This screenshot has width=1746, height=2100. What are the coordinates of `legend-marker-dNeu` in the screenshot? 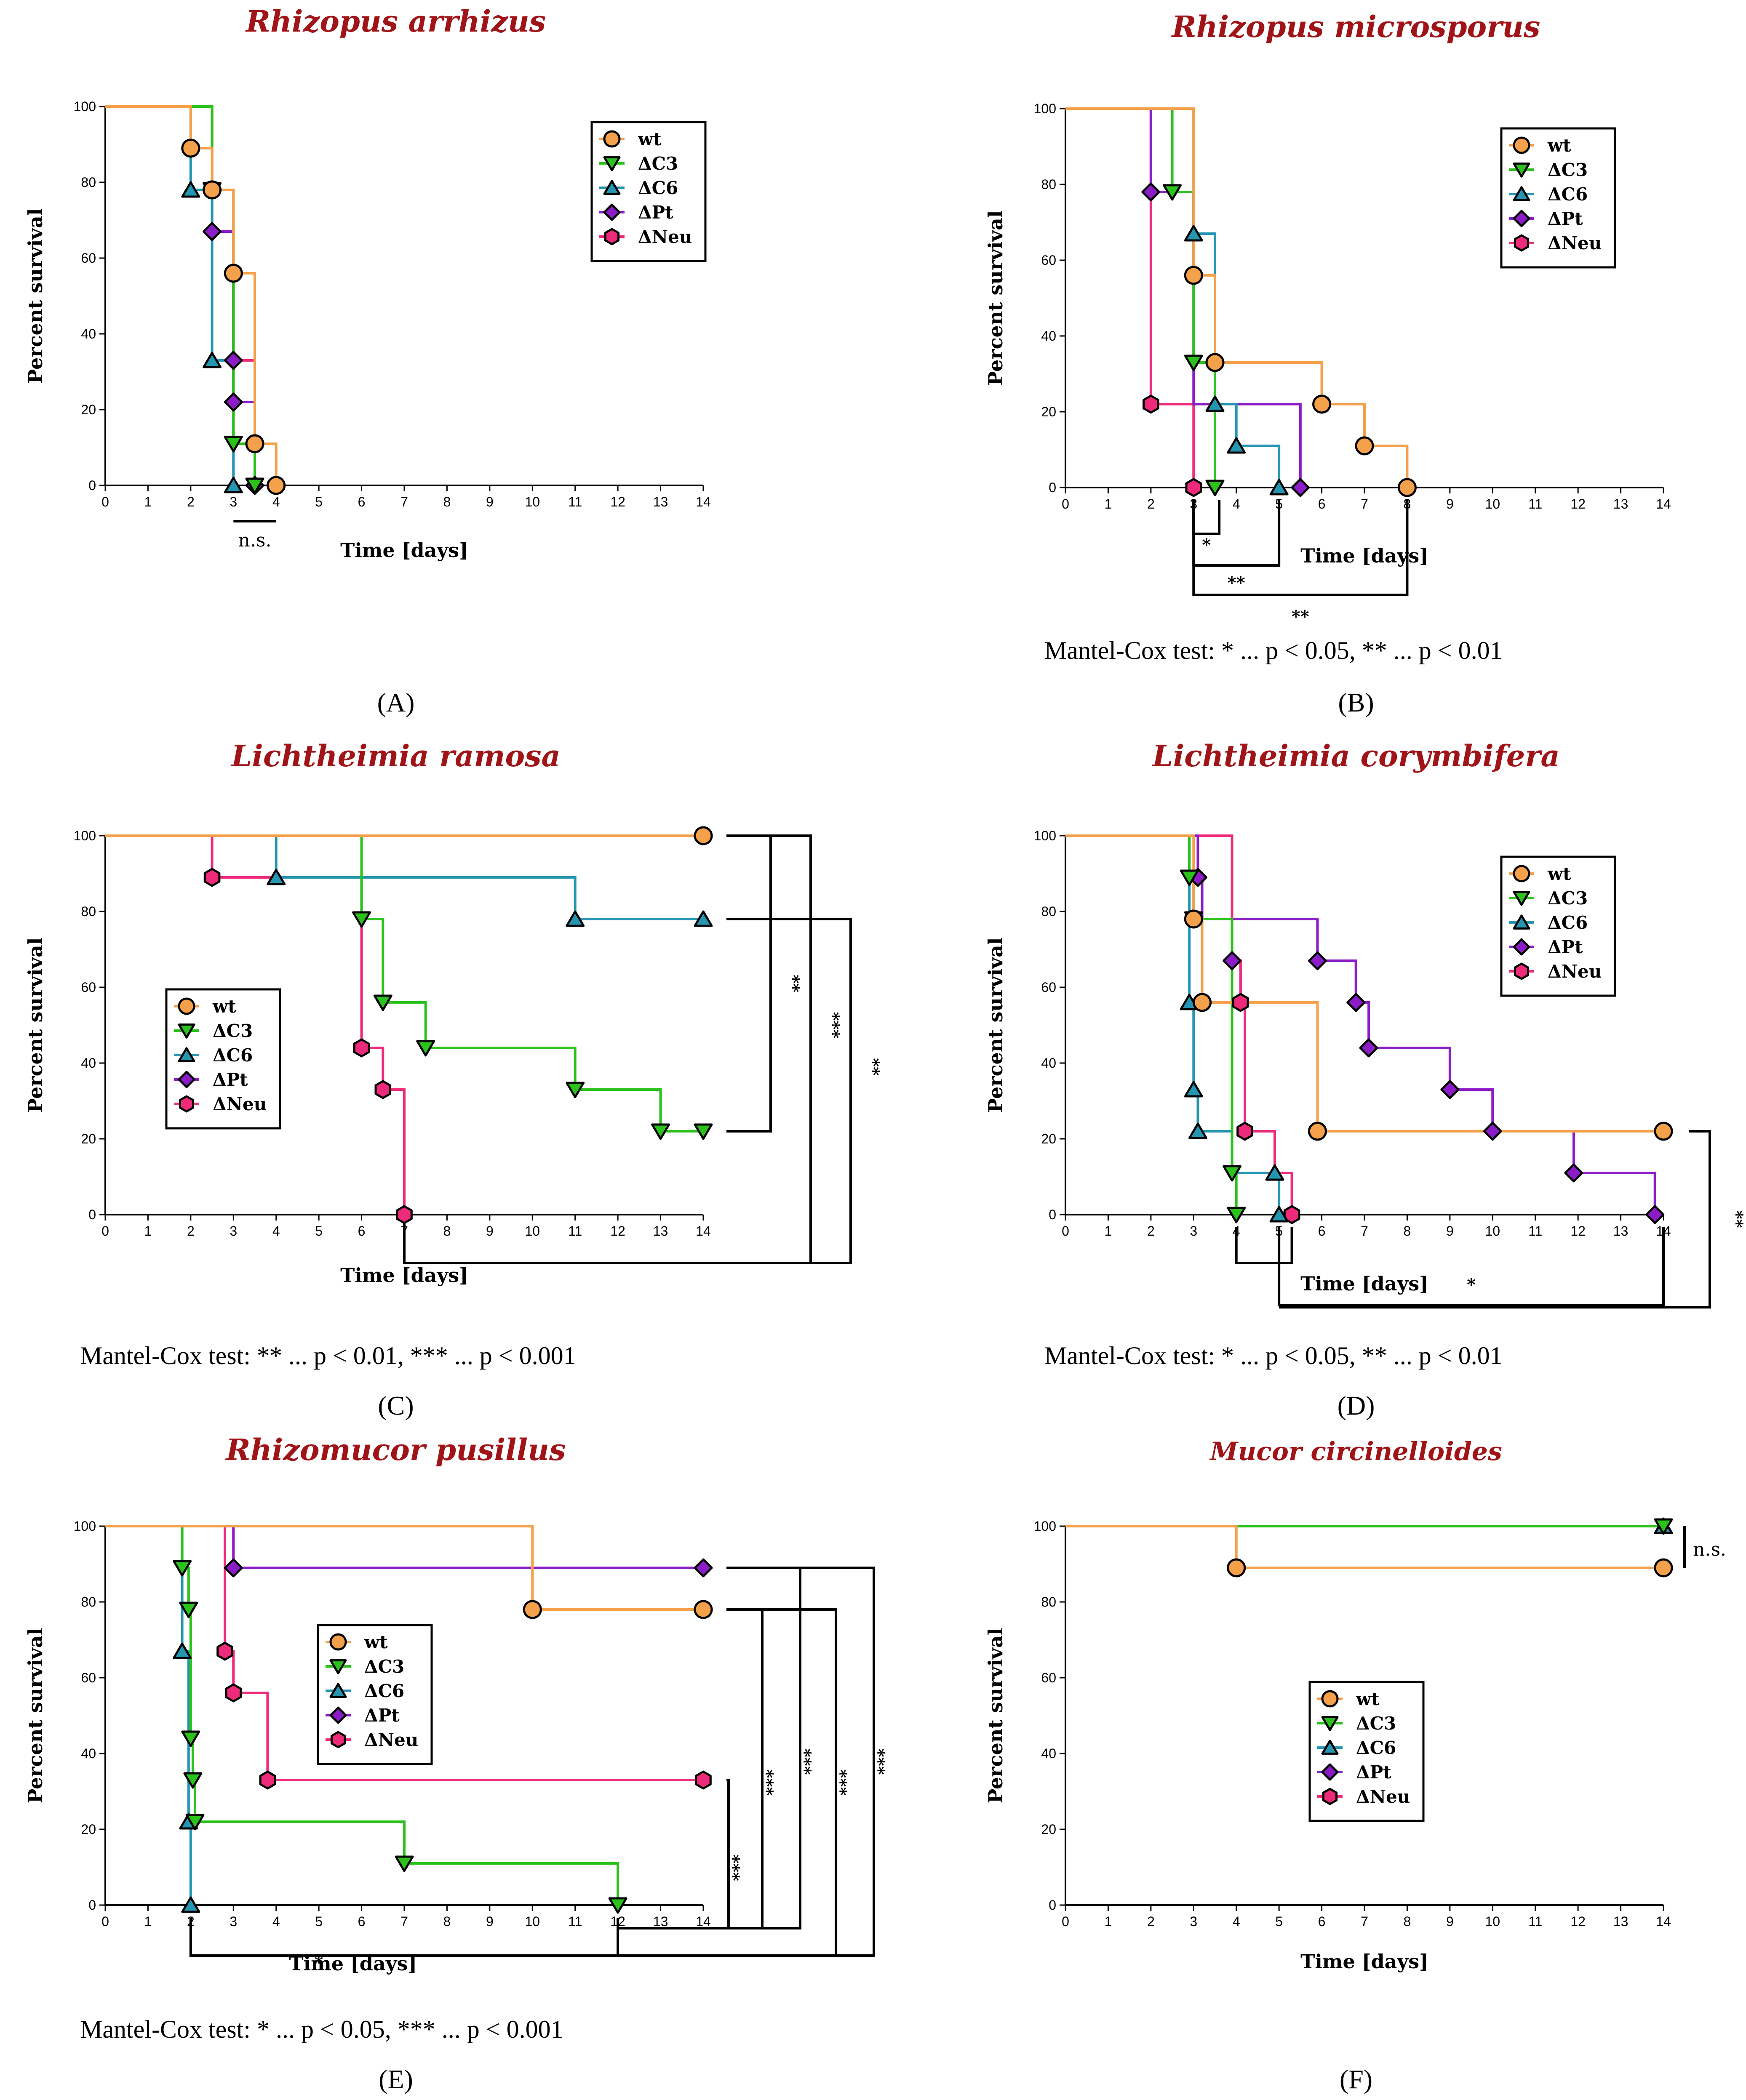 It's located at (1330, 1796).